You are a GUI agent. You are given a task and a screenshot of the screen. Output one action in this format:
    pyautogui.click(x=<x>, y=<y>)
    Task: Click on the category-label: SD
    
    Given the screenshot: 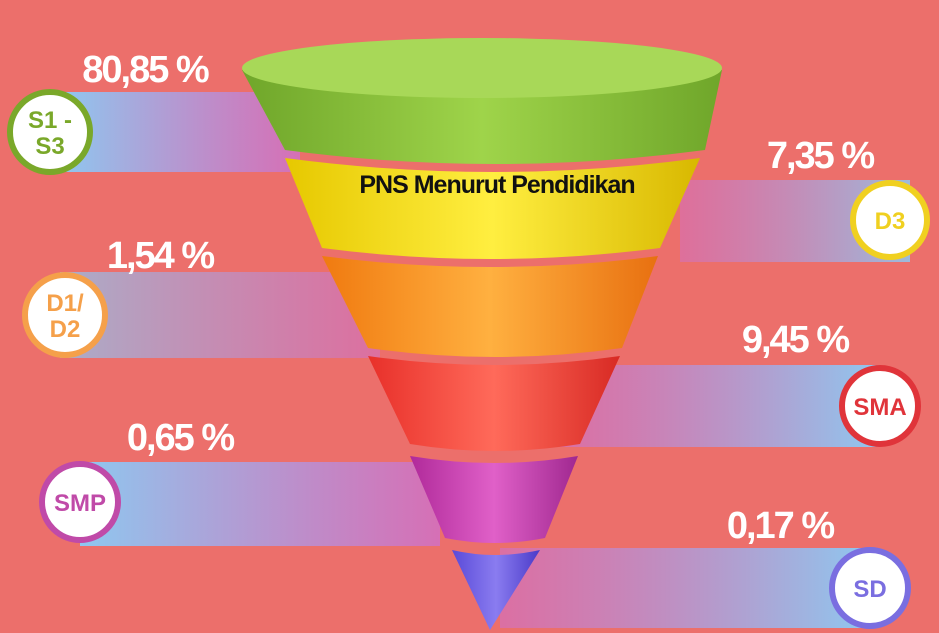 What is the action you would take?
    pyautogui.click(x=869, y=589)
    